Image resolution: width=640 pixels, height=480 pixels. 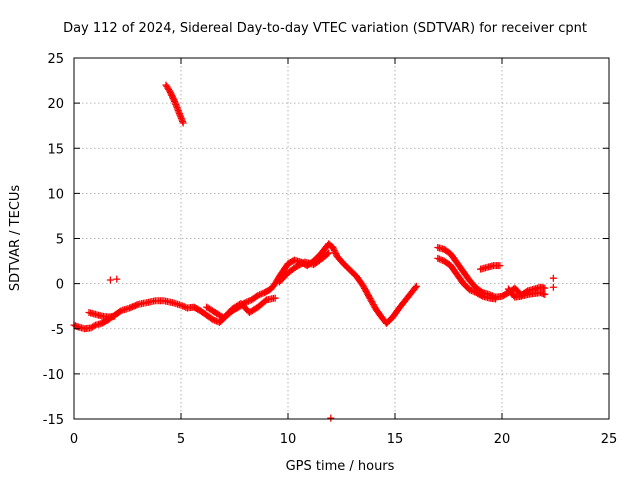 I want to click on y-tick-label: 5, so click(x=60, y=240).